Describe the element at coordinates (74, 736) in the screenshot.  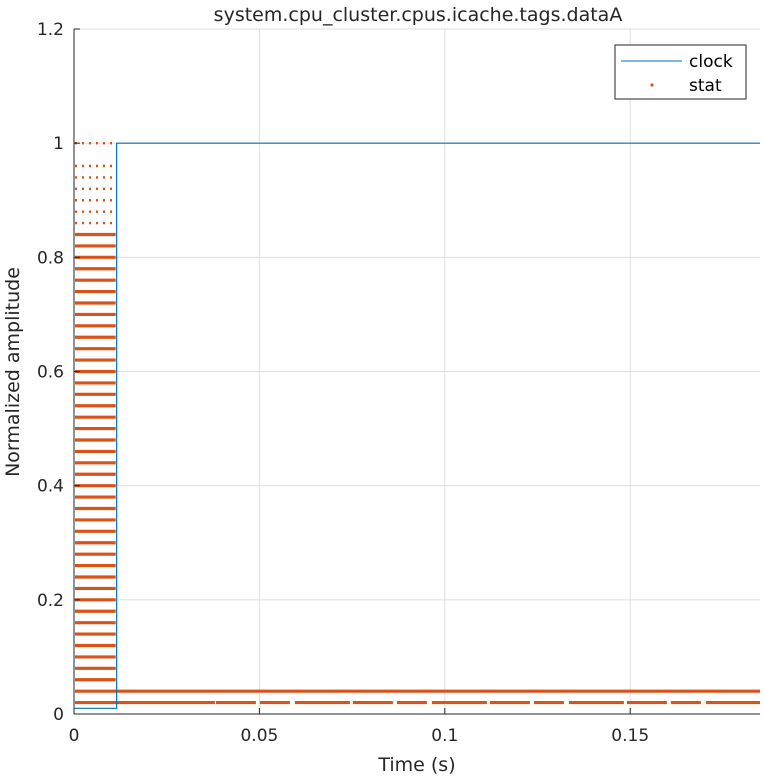
I see `x-tick-label: 0` at that location.